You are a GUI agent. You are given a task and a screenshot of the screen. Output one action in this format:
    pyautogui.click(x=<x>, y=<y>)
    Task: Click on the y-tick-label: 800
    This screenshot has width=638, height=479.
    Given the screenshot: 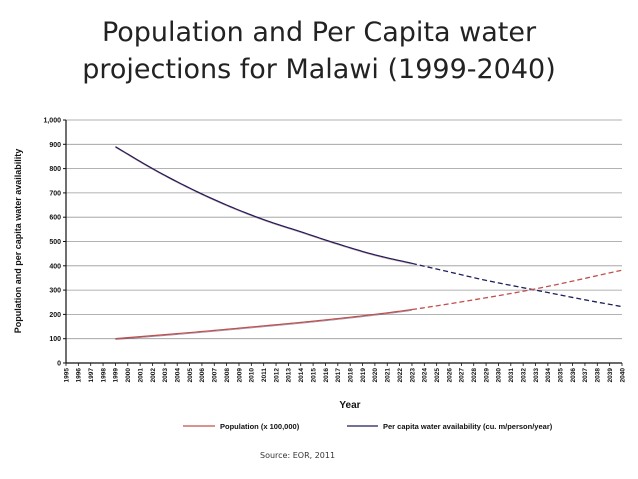 What is the action you would take?
    pyautogui.click(x=55, y=169)
    